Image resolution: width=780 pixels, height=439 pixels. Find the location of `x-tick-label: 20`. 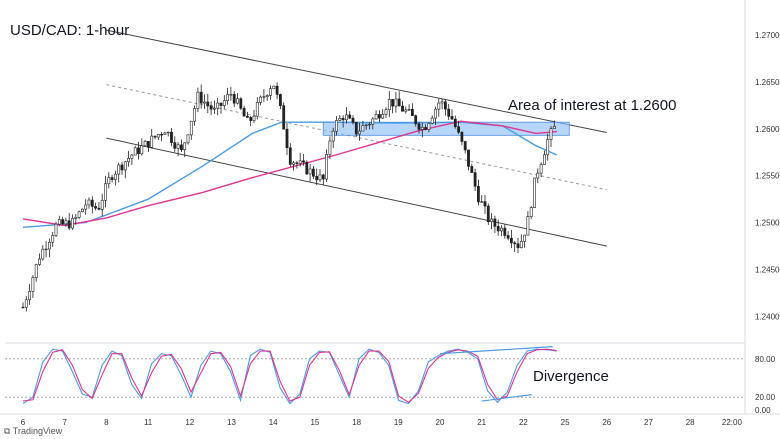

x-tick-label: 20 is located at coordinates (440, 422).